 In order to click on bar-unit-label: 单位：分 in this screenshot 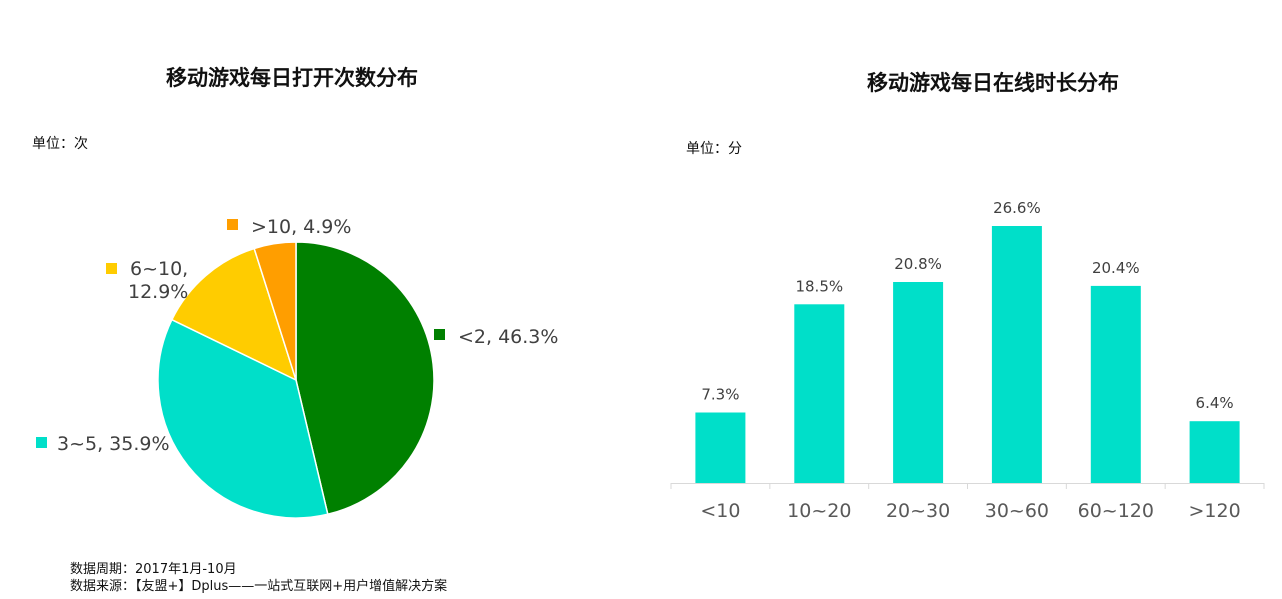, I will do `click(714, 149)`.